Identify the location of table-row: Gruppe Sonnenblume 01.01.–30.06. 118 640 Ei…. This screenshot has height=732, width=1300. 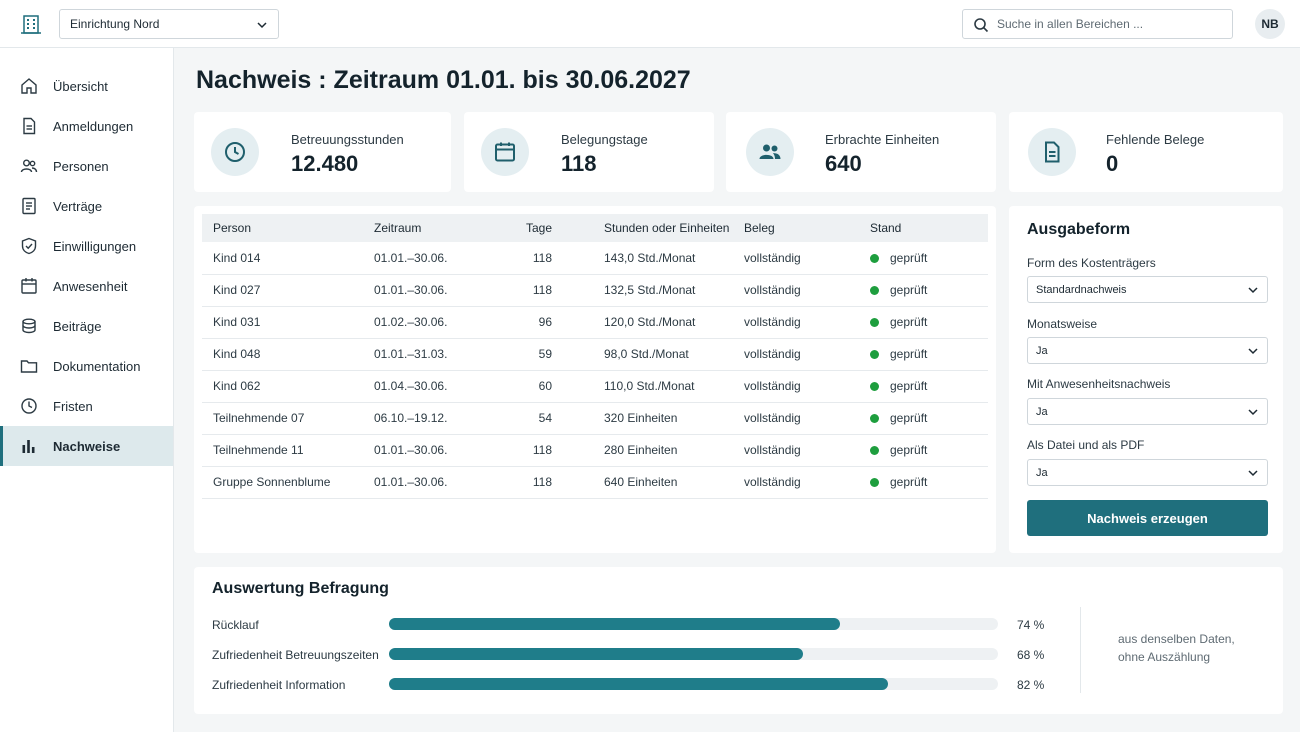
(595, 482).